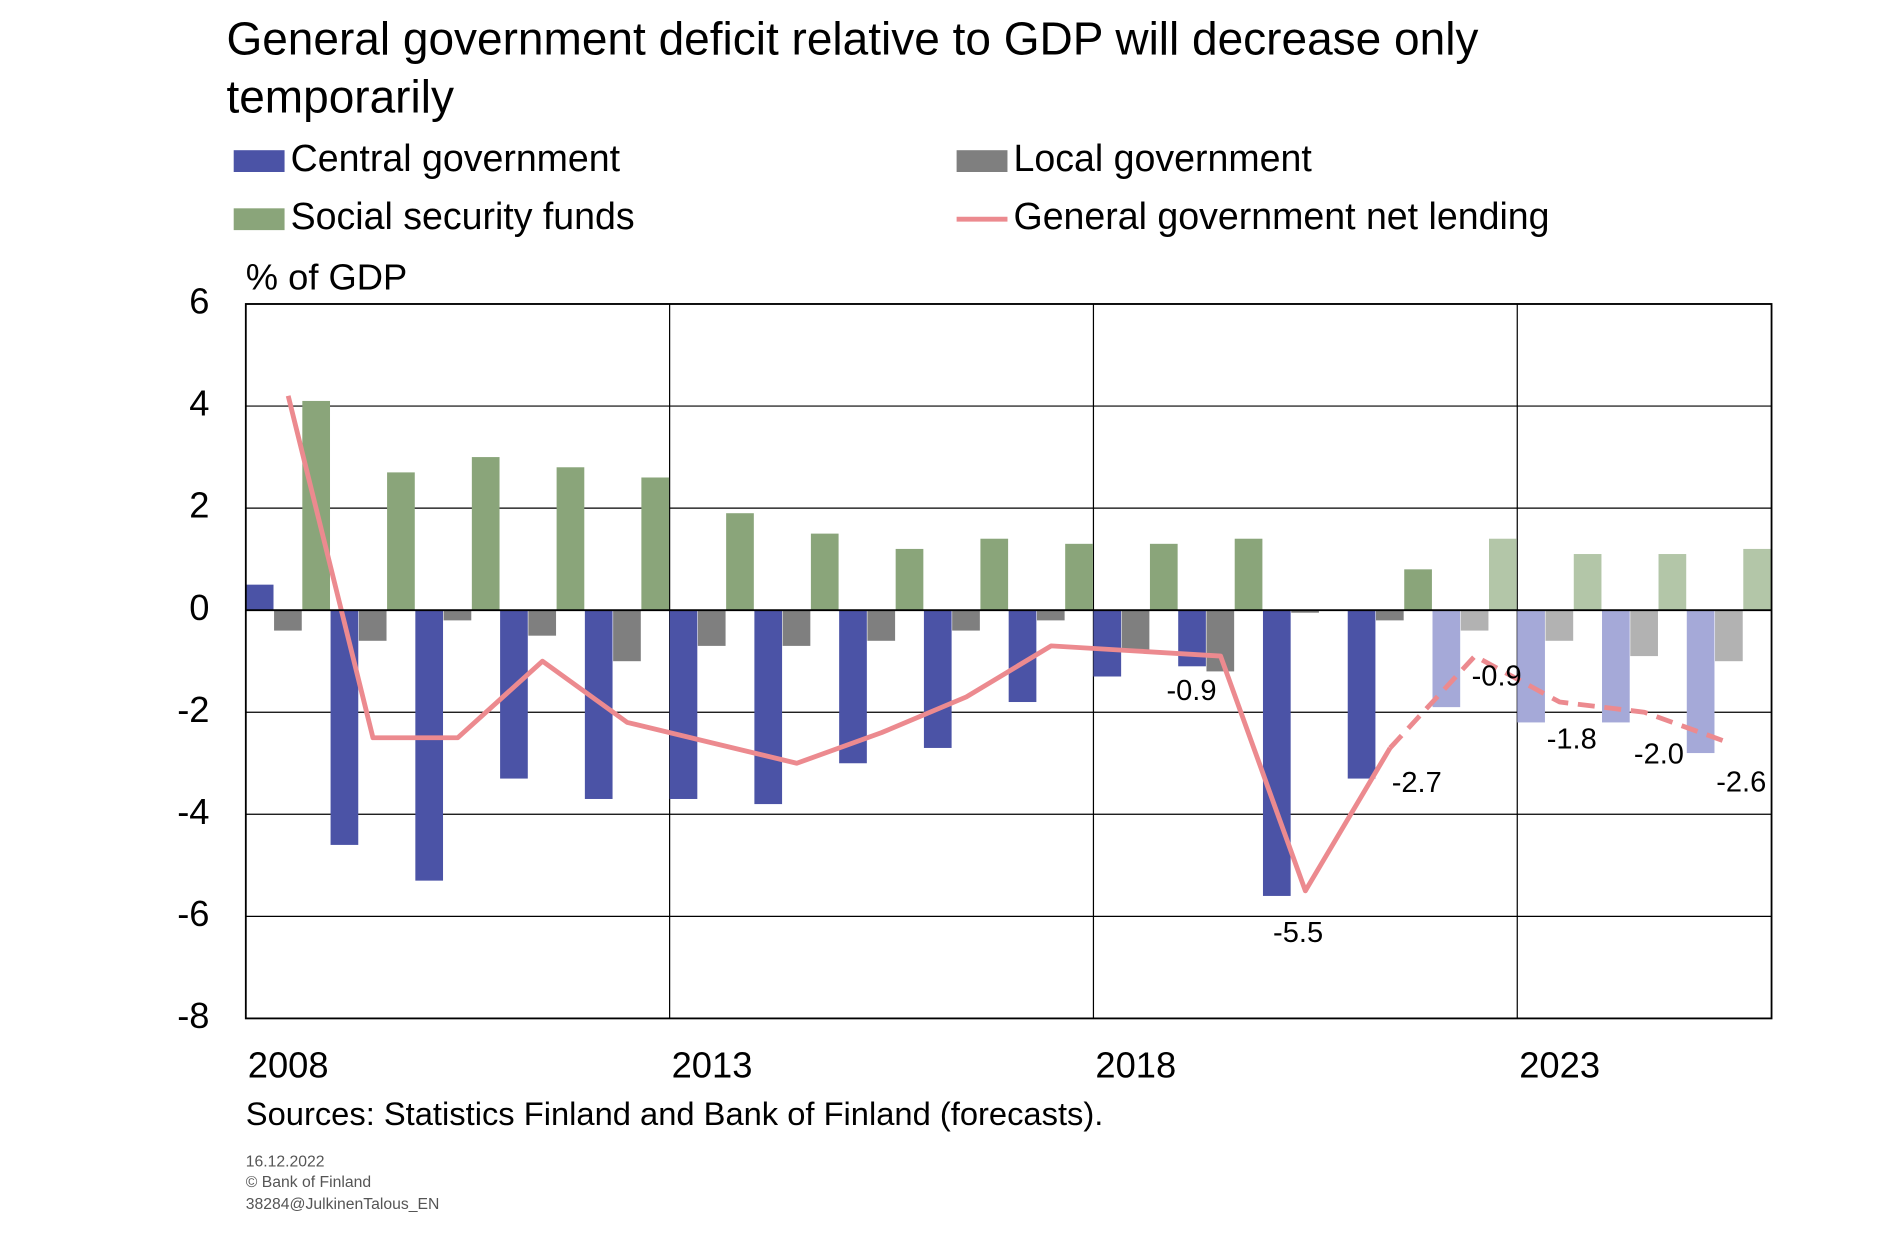 Image resolution: width=1889 pixels, height=1234 pixels. Describe the element at coordinates (193, 1015) in the screenshot. I see `y-tick-label: -8` at that location.